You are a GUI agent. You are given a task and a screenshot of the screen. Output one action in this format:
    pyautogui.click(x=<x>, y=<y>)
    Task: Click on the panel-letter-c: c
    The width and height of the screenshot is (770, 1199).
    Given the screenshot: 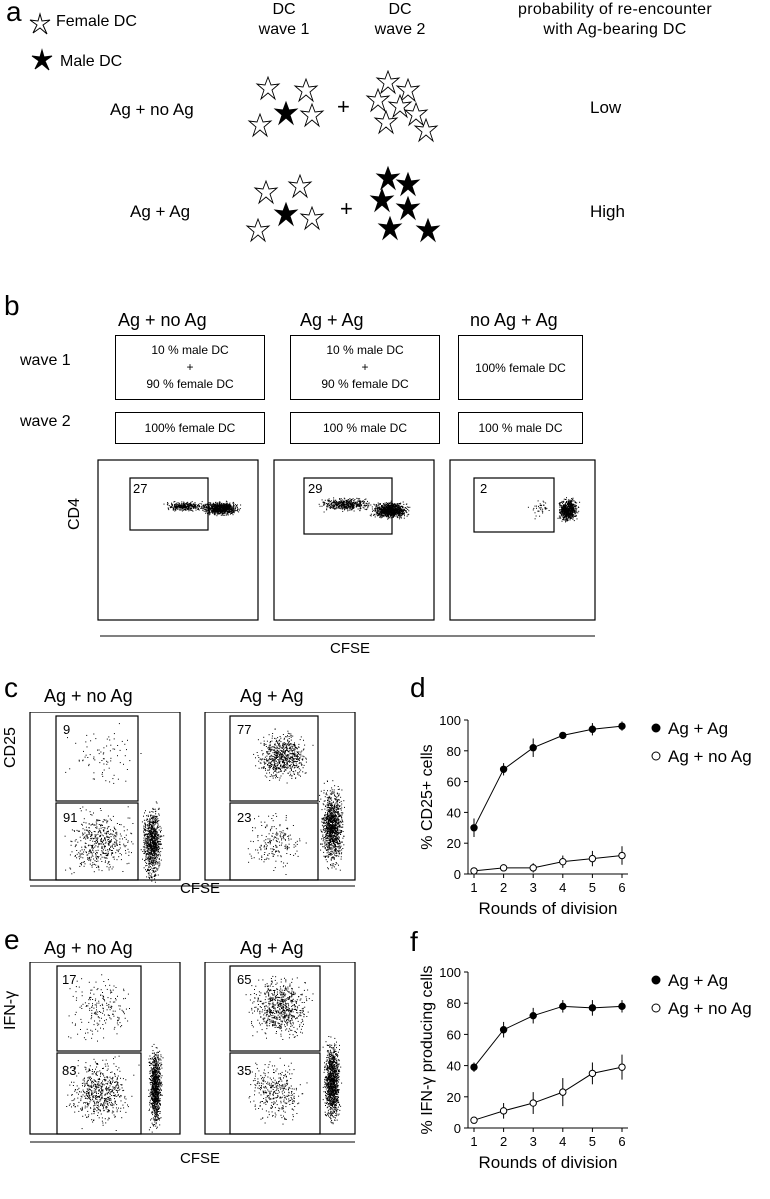 What is the action you would take?
    pyautogui.click(x=11, y=687)
    